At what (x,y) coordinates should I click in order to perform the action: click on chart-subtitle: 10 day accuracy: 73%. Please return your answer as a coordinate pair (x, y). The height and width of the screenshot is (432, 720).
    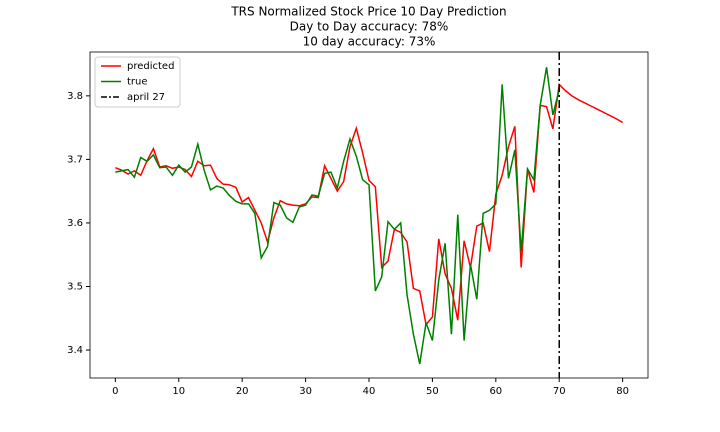
    Looking at the image, I should click on (369, 42).